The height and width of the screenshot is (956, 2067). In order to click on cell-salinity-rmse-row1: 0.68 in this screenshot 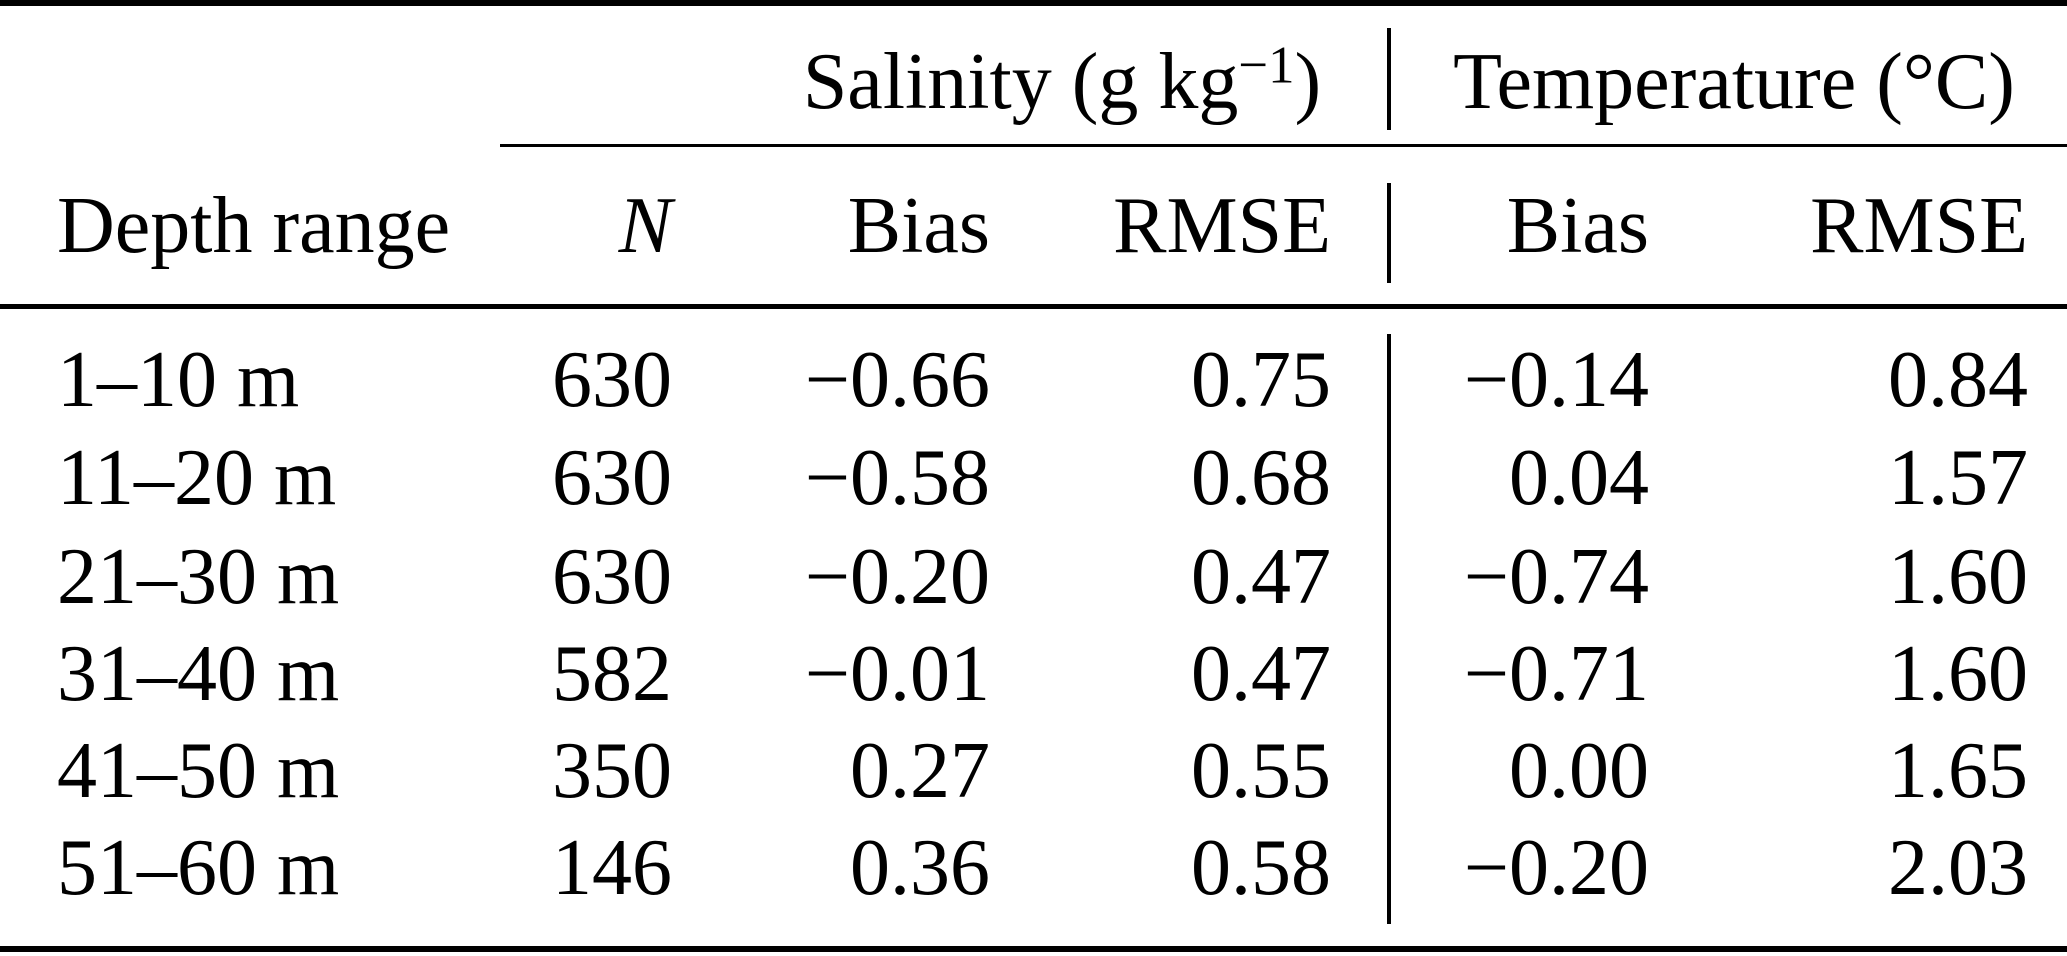, I will do `click(1261, 478)`.